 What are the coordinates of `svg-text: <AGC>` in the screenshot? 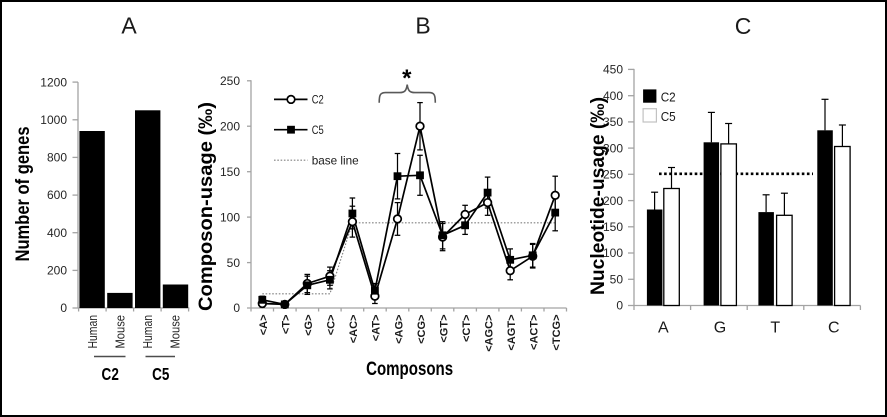 It's located at (489, 333).